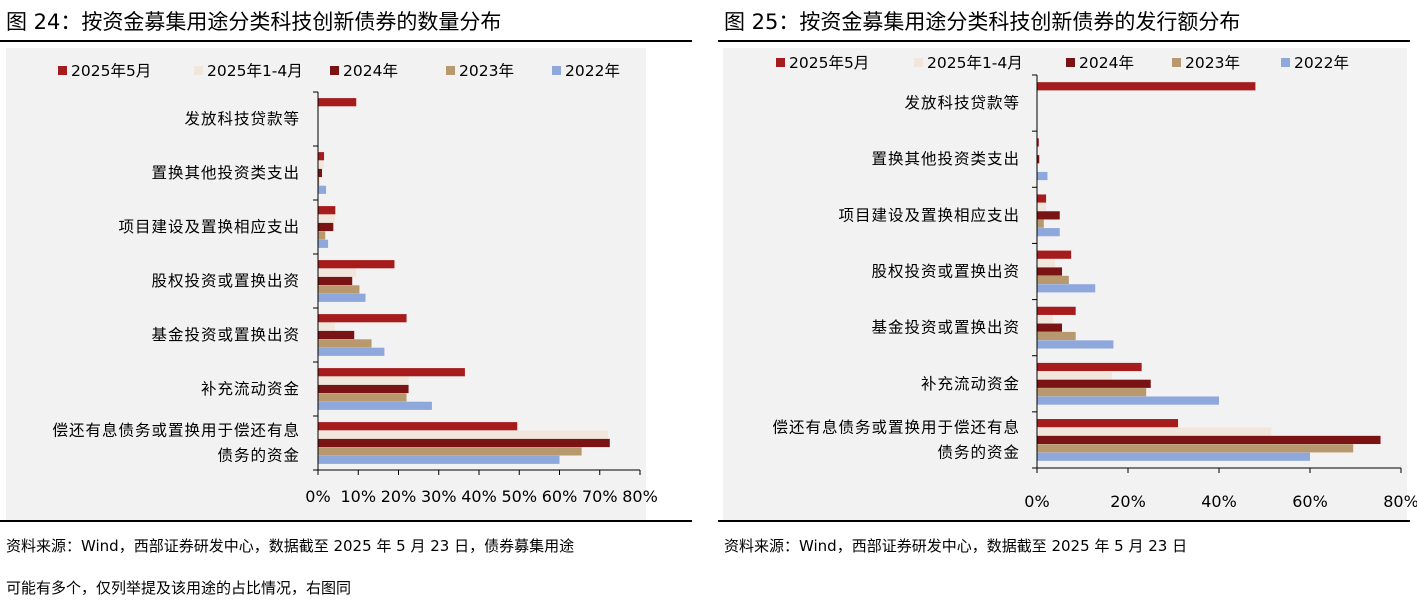  What do you see at coordinates (978, 452) in the screenshot?
I see `category-label: 债务的资金` at bounding box center [978, 452].